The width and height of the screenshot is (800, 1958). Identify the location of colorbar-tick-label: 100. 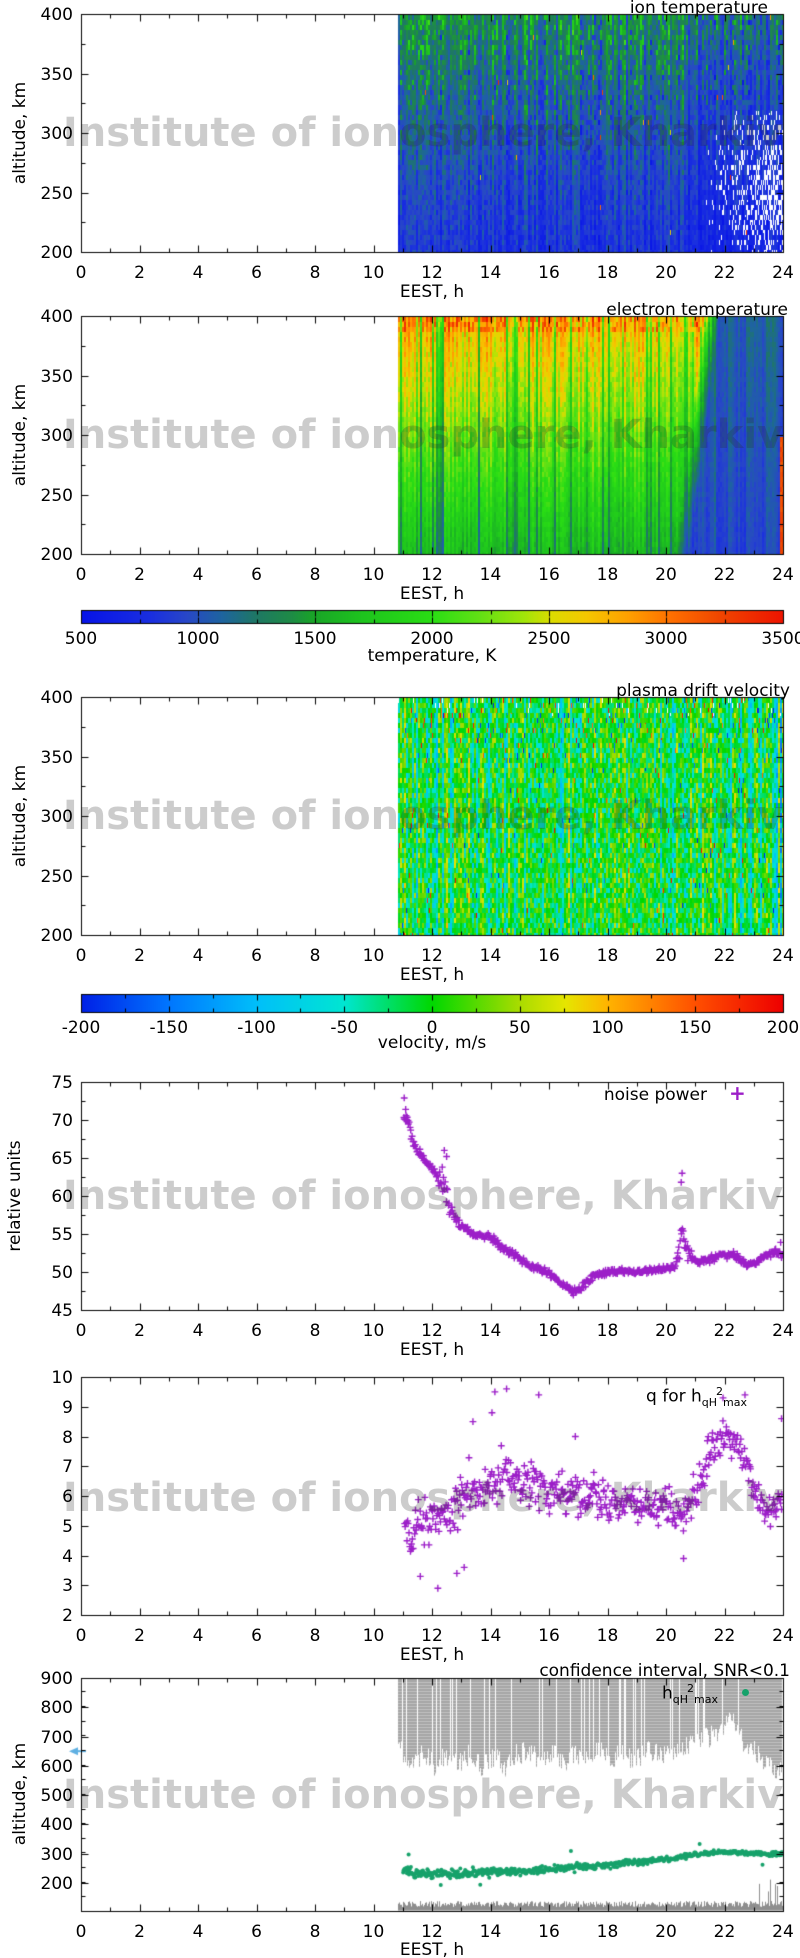
(607, 1028).